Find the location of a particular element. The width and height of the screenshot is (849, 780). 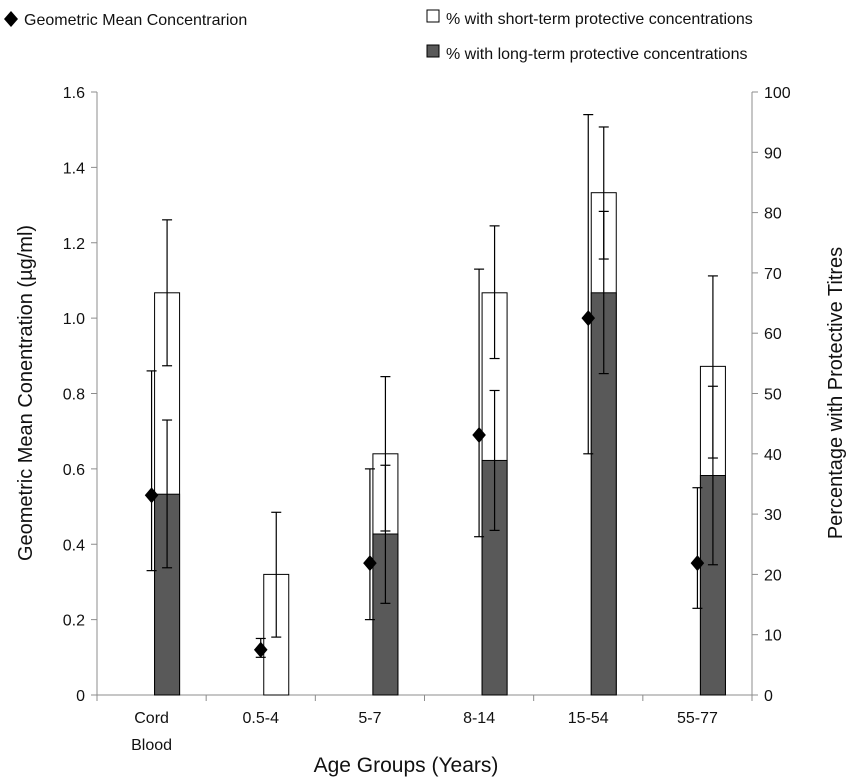

y-axis-right-title: Percentage with Protective Titres is located at coordinates (836, 393).